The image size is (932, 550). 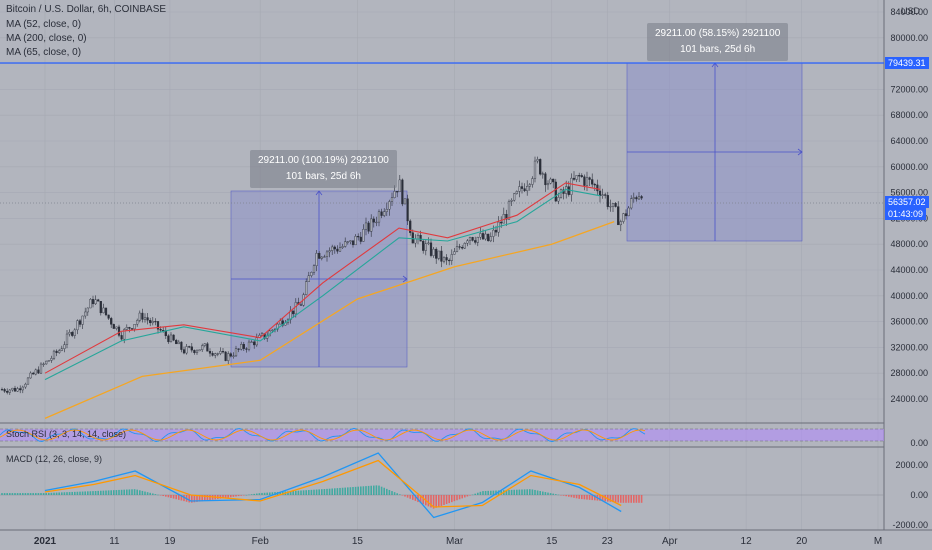 I want to click on macd-signal-line, so click(x=333, y=483).